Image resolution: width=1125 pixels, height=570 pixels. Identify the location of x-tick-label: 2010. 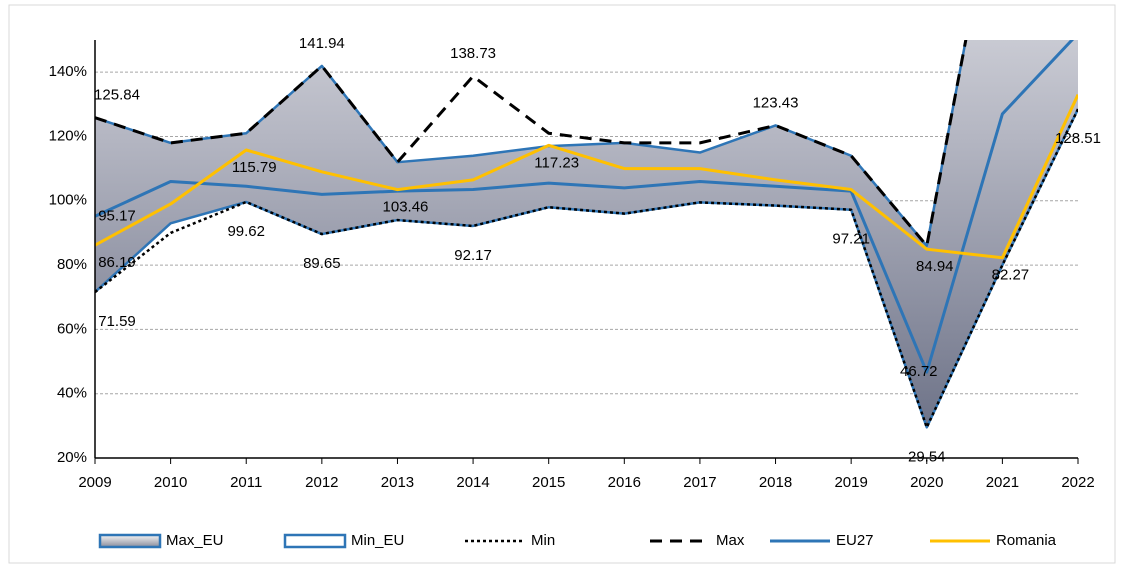
(170, 482).